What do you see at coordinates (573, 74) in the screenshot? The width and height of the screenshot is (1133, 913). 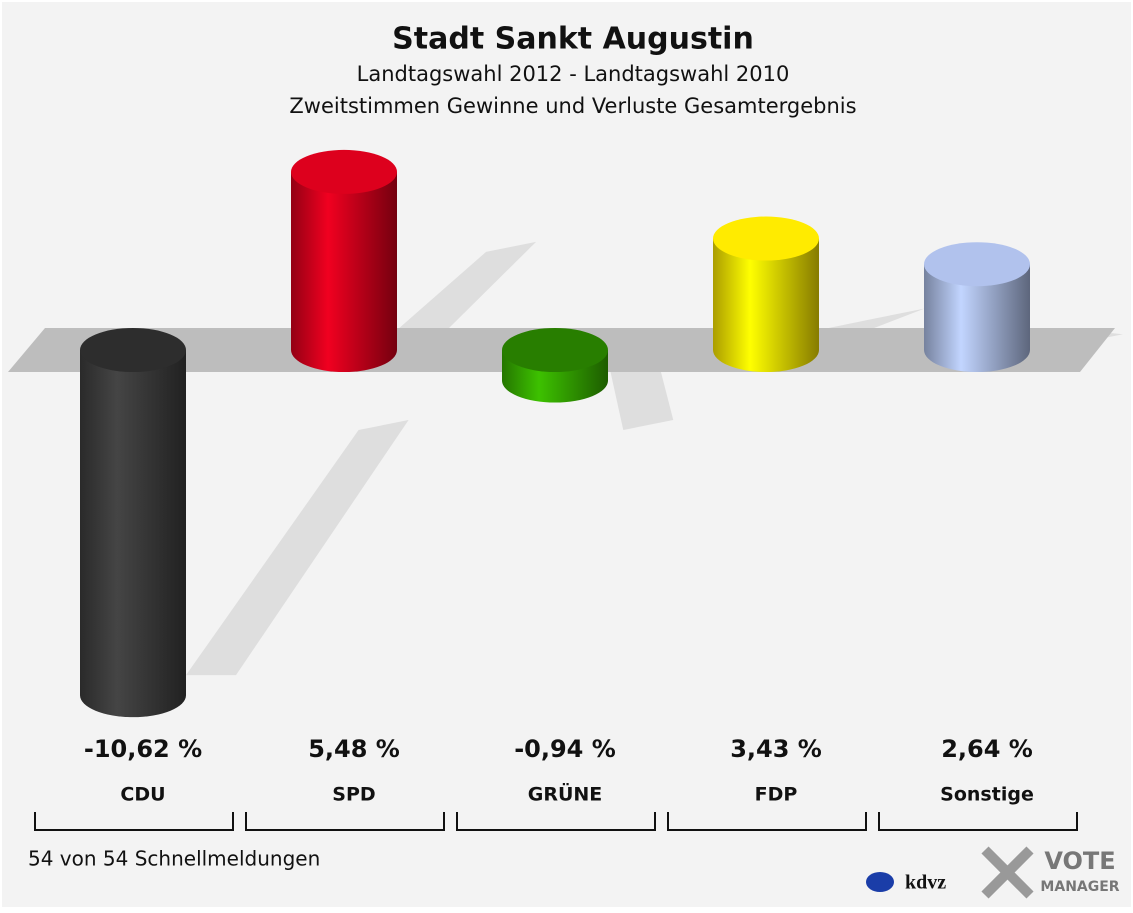 I see `subtitle: Landtagswahl 2012 - Landtagswahl 2010` at bounding box center [573, 74].